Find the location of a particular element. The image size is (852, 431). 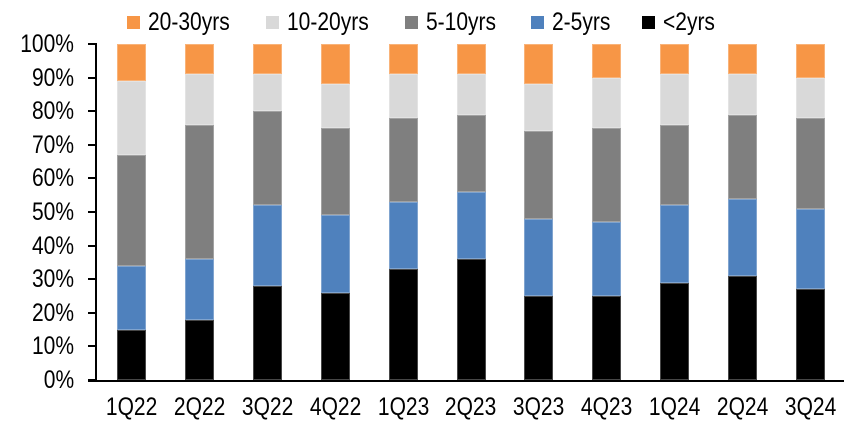

x-axis-category-text: 3Q22 is located at coordinates (267, 407).